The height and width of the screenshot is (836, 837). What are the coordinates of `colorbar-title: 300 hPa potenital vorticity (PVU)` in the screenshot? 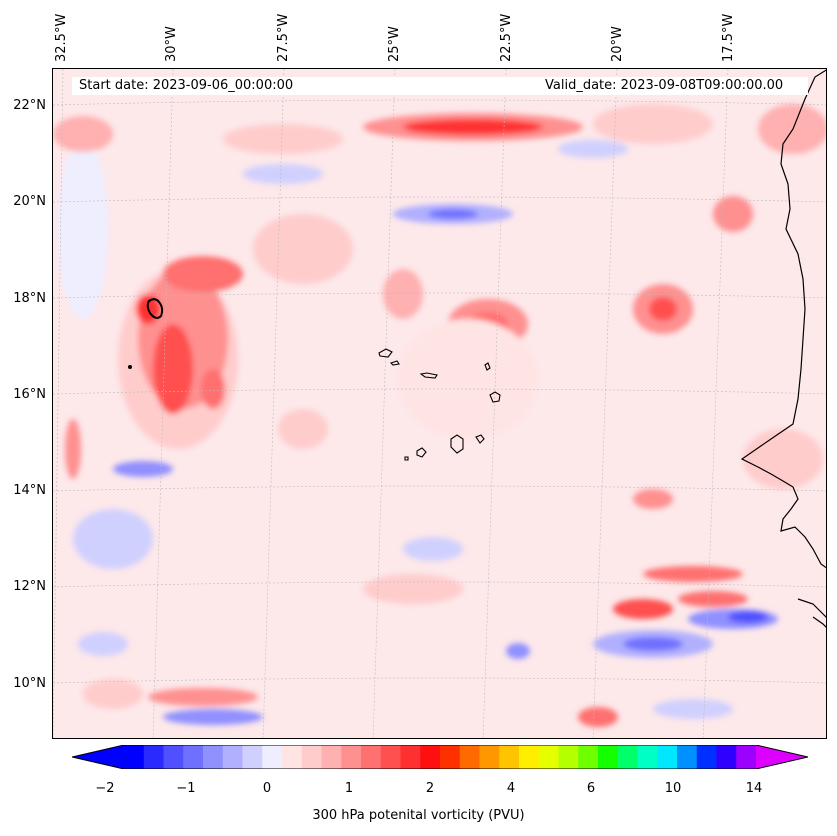 It's located at (418, 815).